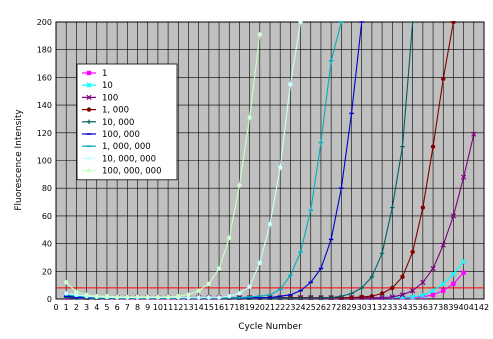 The image size is (493, 339). I want to click on x-tick-label: 29, so click(351, 307).